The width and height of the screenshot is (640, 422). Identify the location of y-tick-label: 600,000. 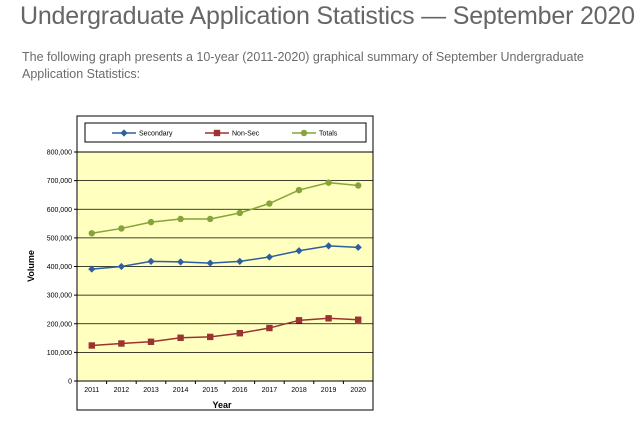
(59, 210).